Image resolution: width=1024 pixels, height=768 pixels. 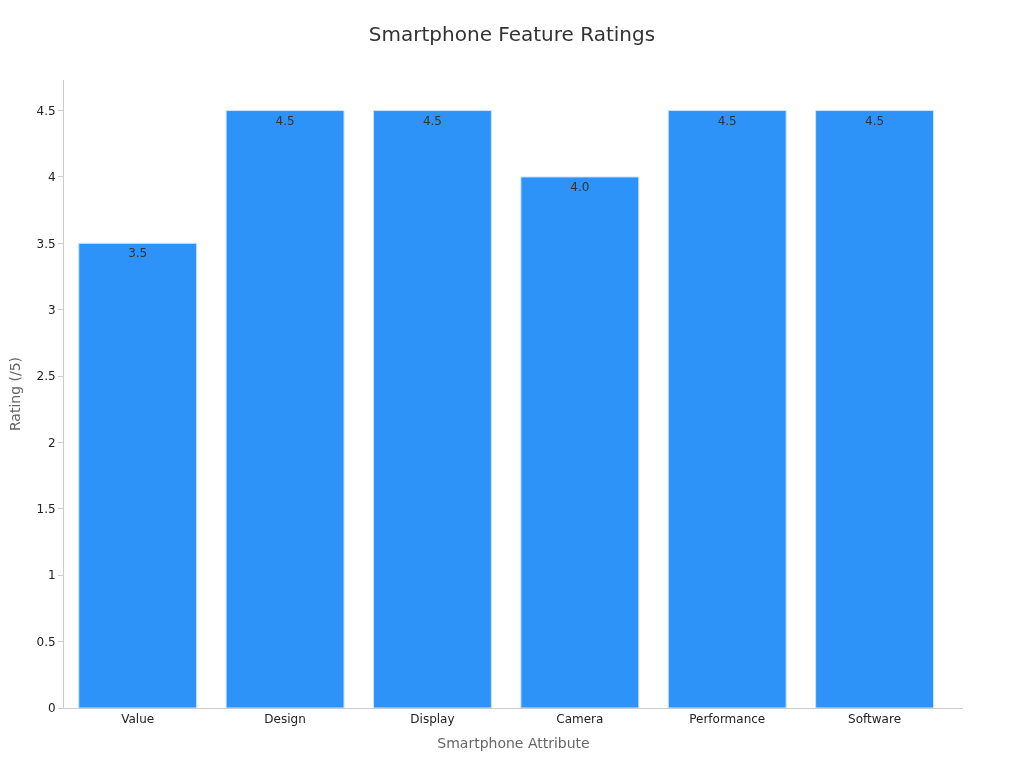 What do you see at coordinates (51, 309) in the screenshot?
I see `y-tick-label: 3` at bounding box center [51, 309].